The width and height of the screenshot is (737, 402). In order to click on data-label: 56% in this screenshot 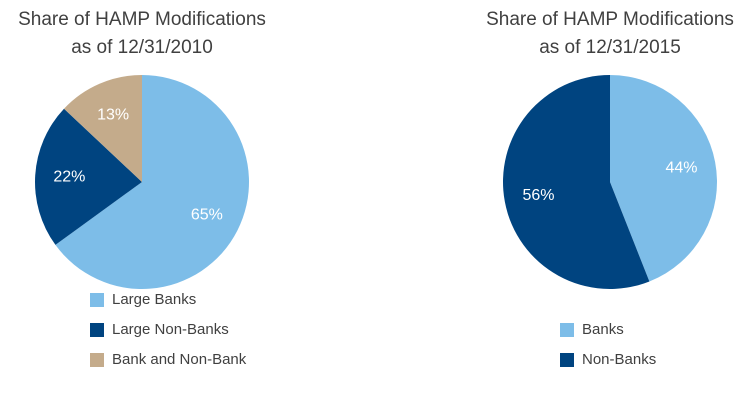, I will do `click(539, 195)`.